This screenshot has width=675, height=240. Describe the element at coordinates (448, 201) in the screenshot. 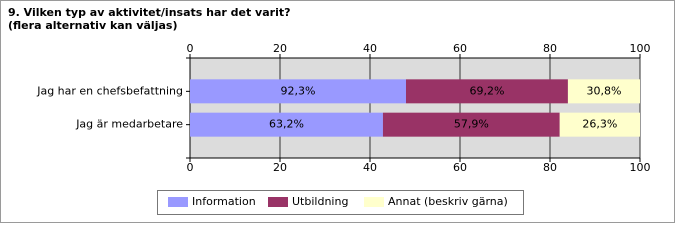

I see `legend-label: Annat (beskriv gärna)` at that location.